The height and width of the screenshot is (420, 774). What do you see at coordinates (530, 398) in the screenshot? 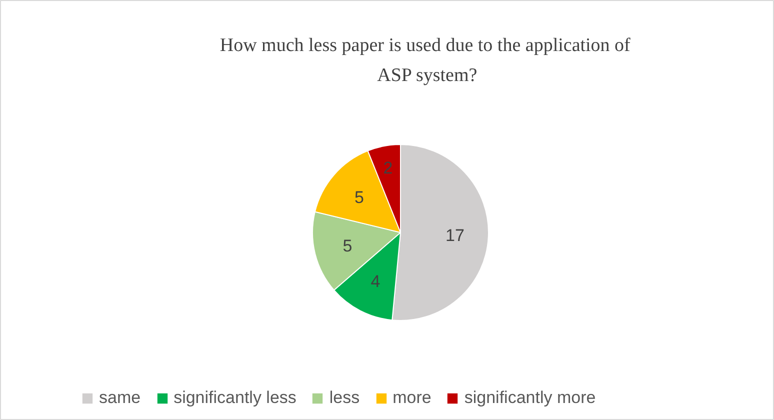
I see `legend-label: significantly more` at bounding box center [530, 398].